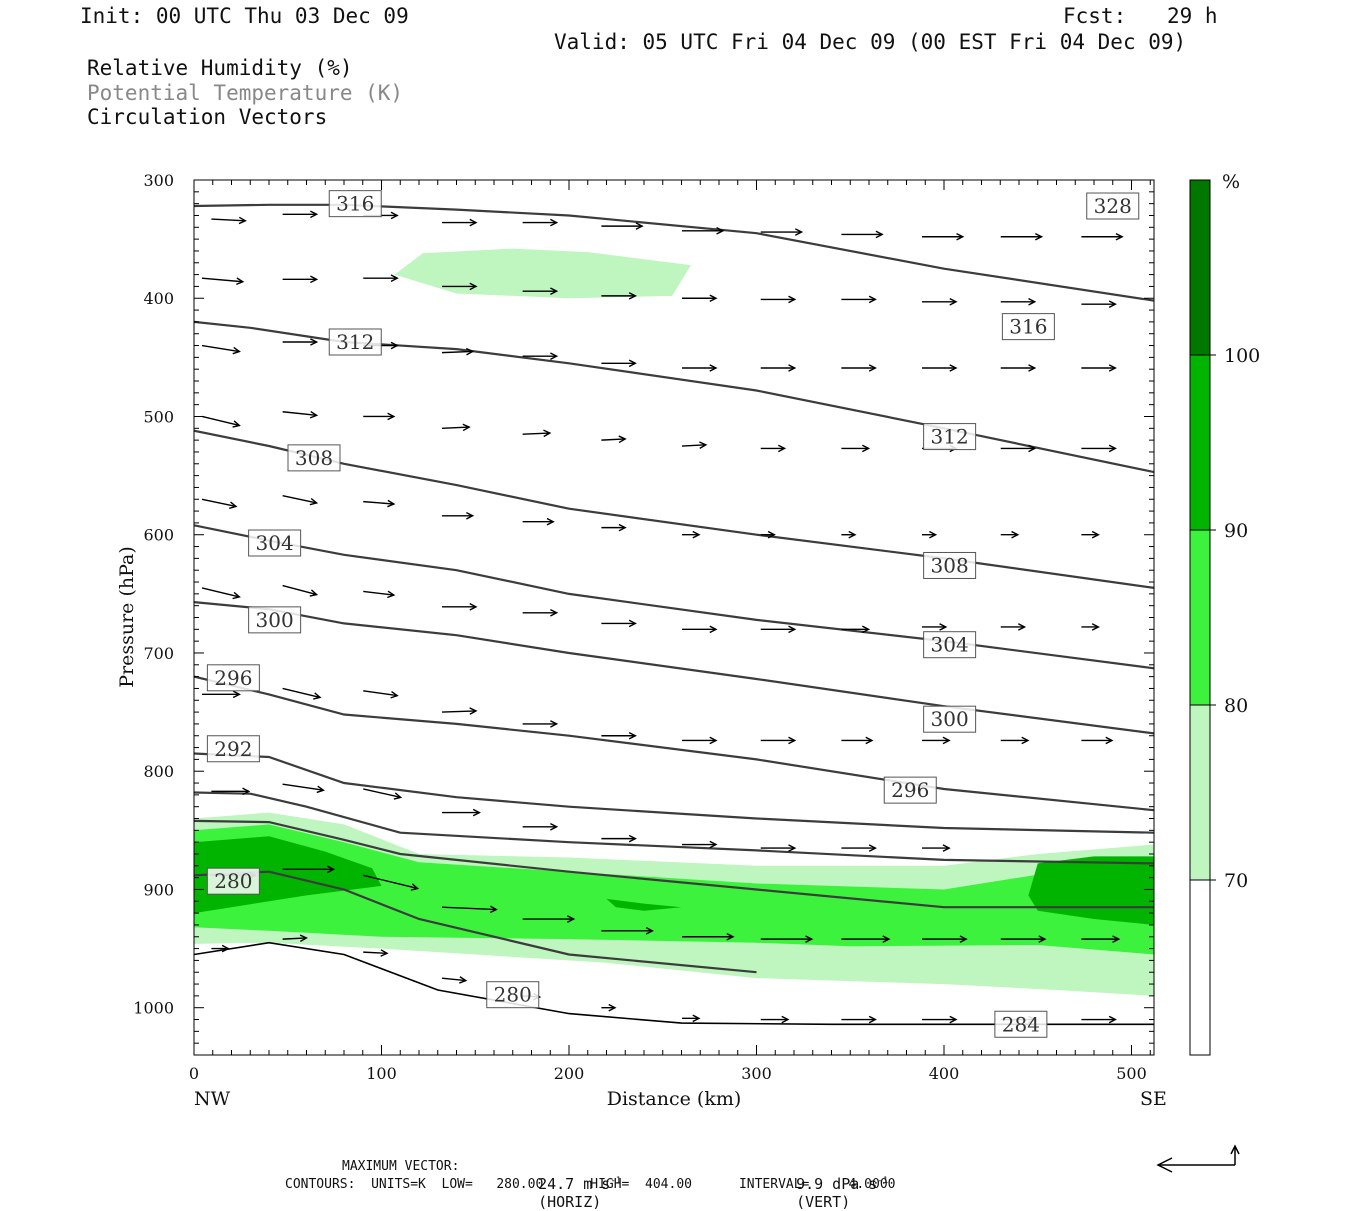 The image size is (1350, 1211). I want to click on contour-label-text: 280, so click(233, 881).